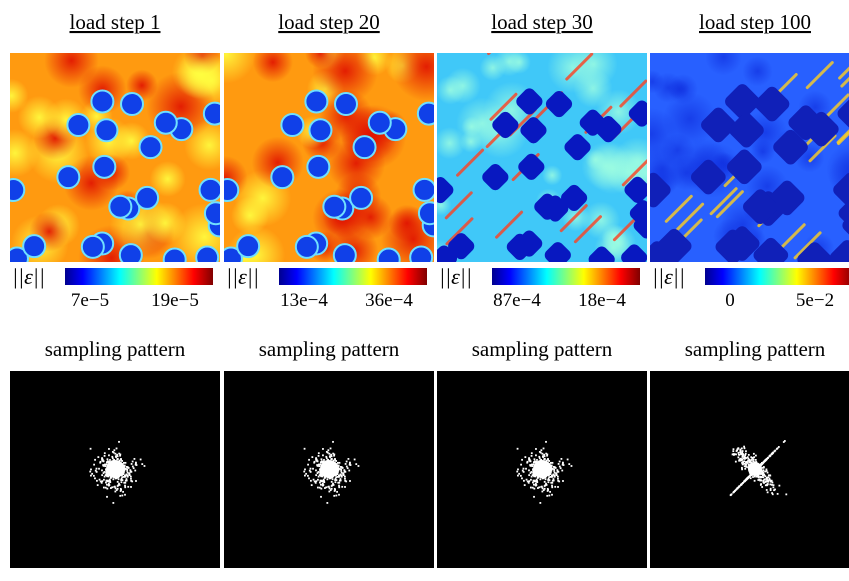  Describe the element at coordinates (115, 22) in the screenshot. I see `panel-title: load step 1` at that location.